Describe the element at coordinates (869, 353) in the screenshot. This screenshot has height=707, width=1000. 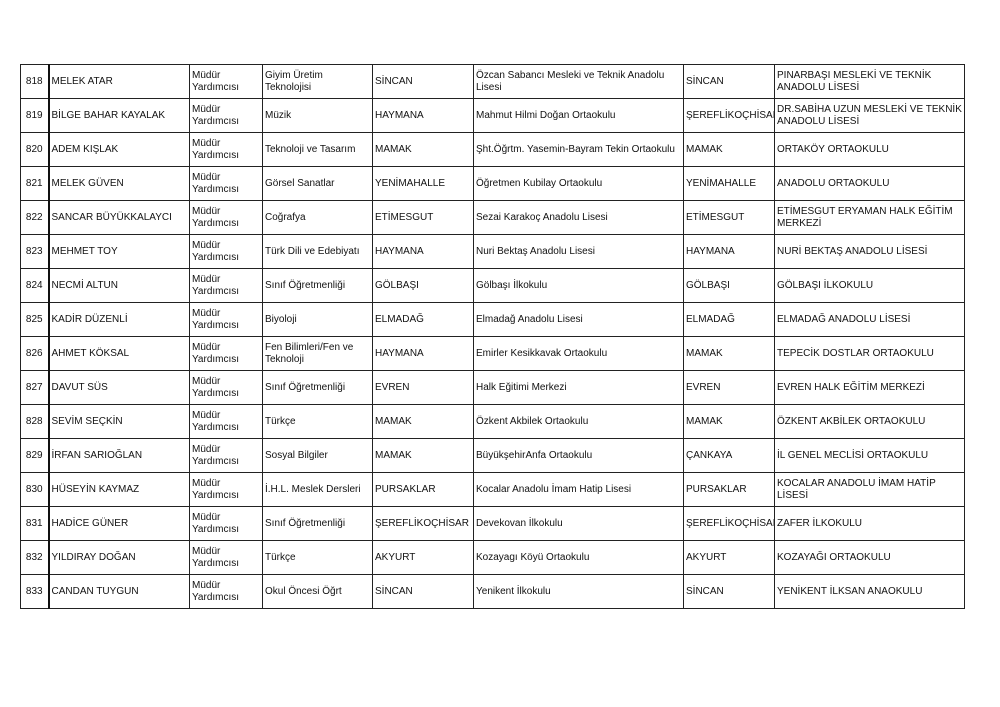
I see `assigned-school: TEPECİK DOSTLAR ORTAOKULU` at that location.